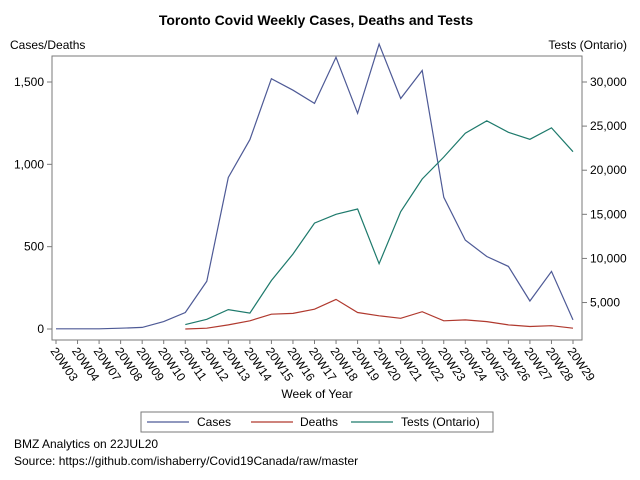  I want to click on legend-frame, so click(317, 422).